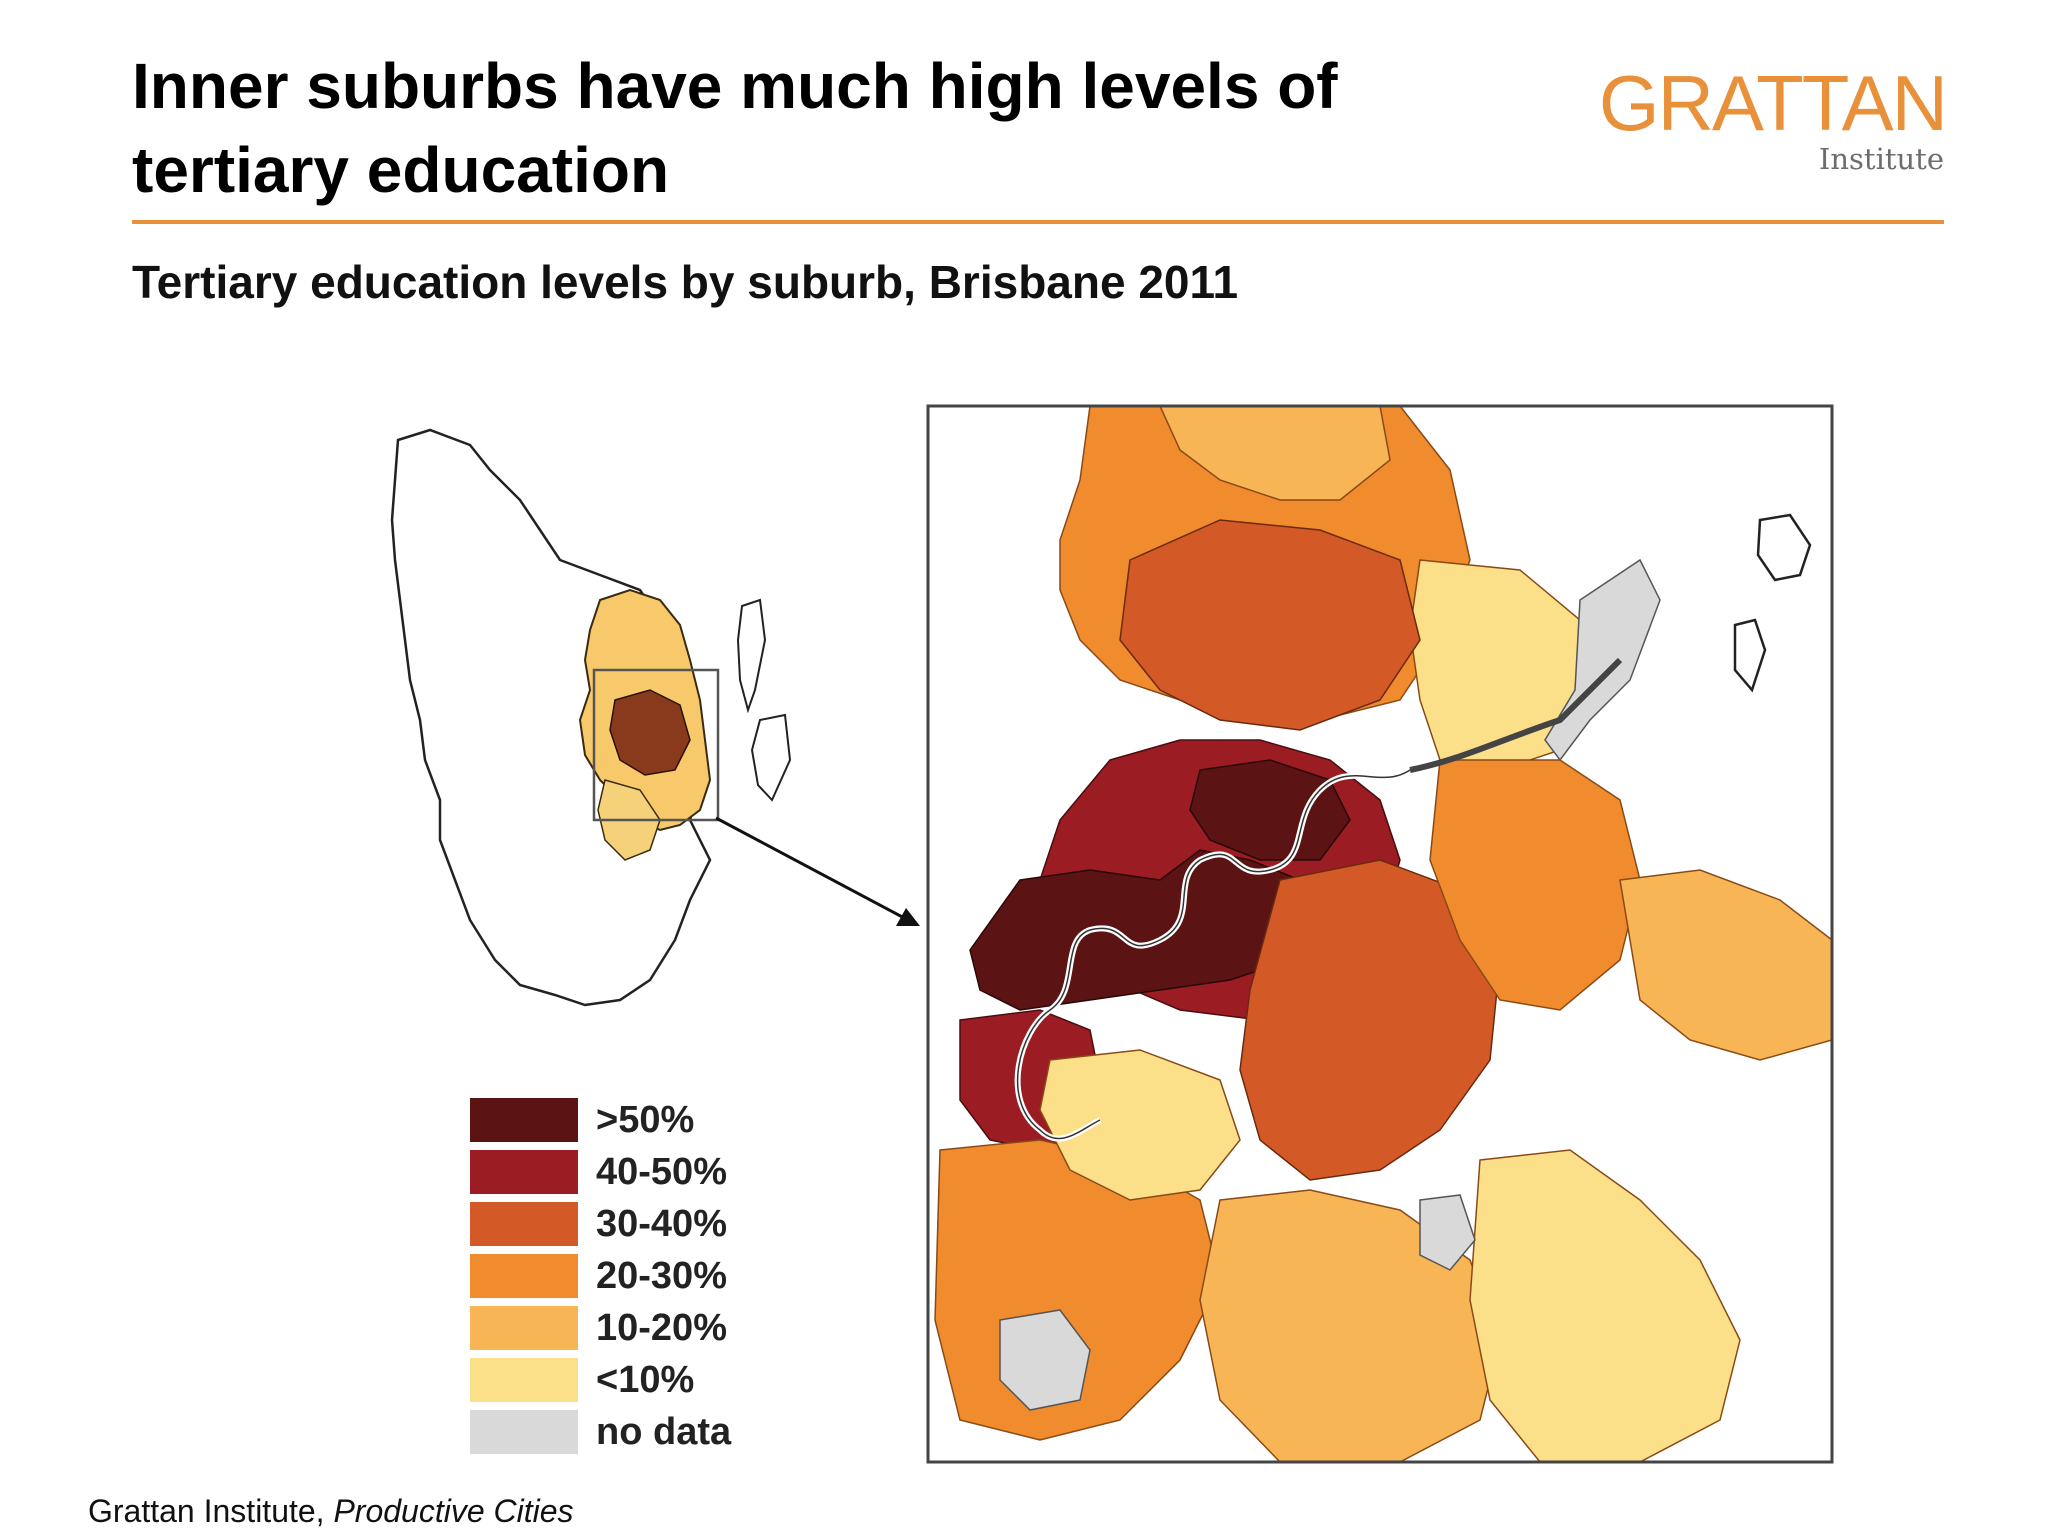  I want to click on river-mouth, so click(1516, 715).